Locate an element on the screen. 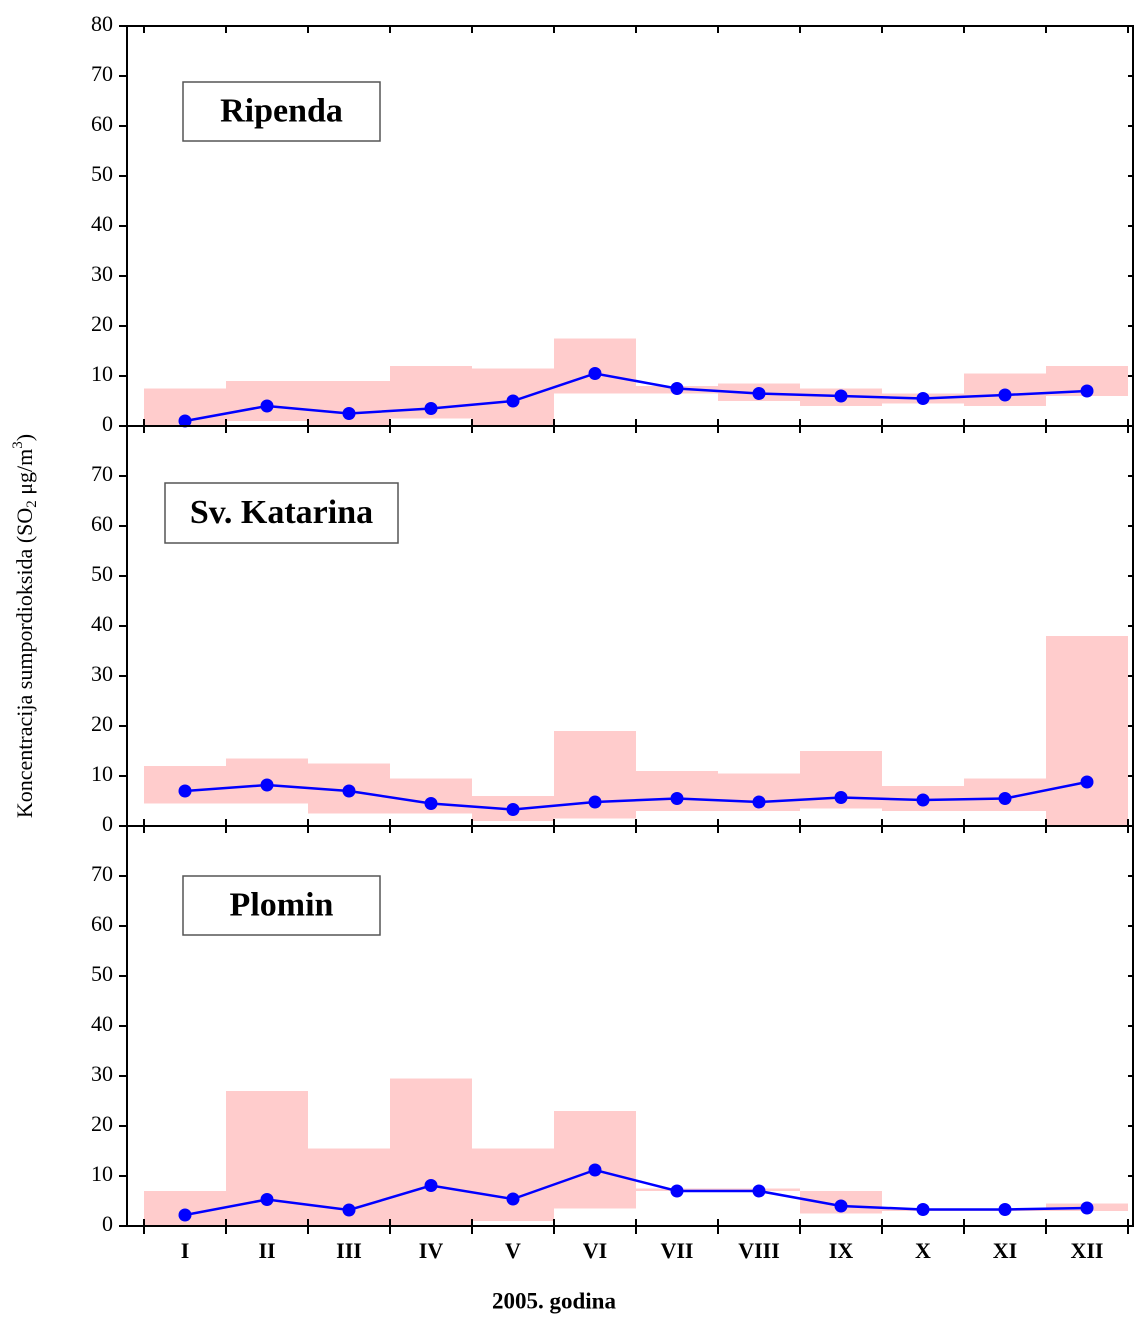 The height and width of the screenshot is (1322, 1135). x-tick-label: IV is located at coordinates (431, 1250).